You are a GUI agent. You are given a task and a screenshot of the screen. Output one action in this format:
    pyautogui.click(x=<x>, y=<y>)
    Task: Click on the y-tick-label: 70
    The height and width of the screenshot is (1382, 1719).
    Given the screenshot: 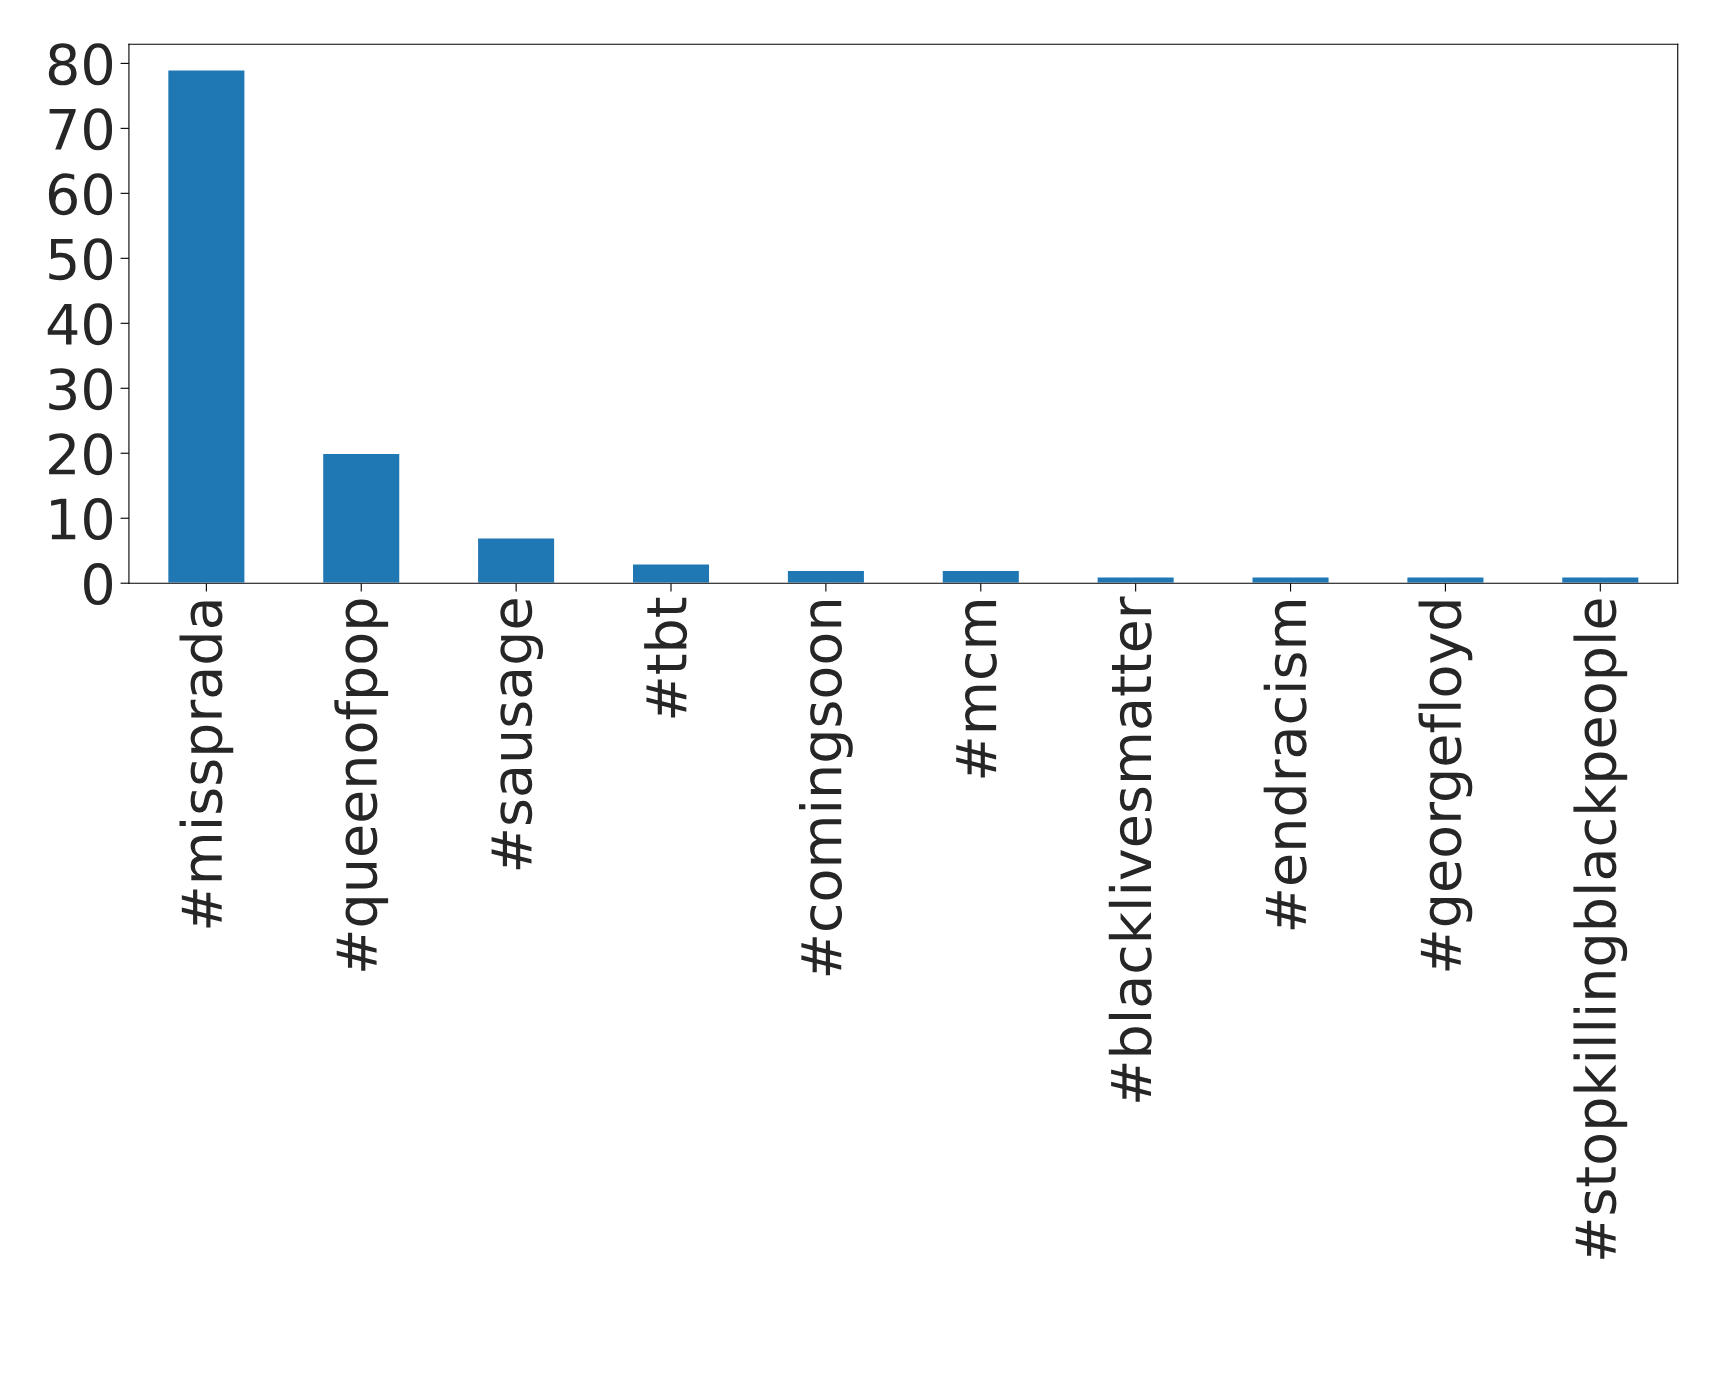 What is the action you would take?
    pyautogui.click(x=81, y=129)
    